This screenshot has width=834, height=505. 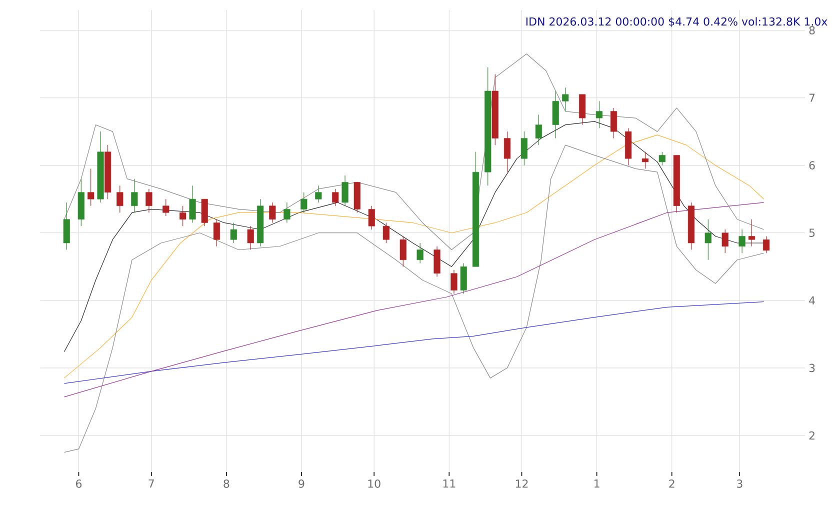 What do you see at coordinates (522, 484) in the screenshot?
I see `x-tick-label: 12` at bounding box center [522, 484].